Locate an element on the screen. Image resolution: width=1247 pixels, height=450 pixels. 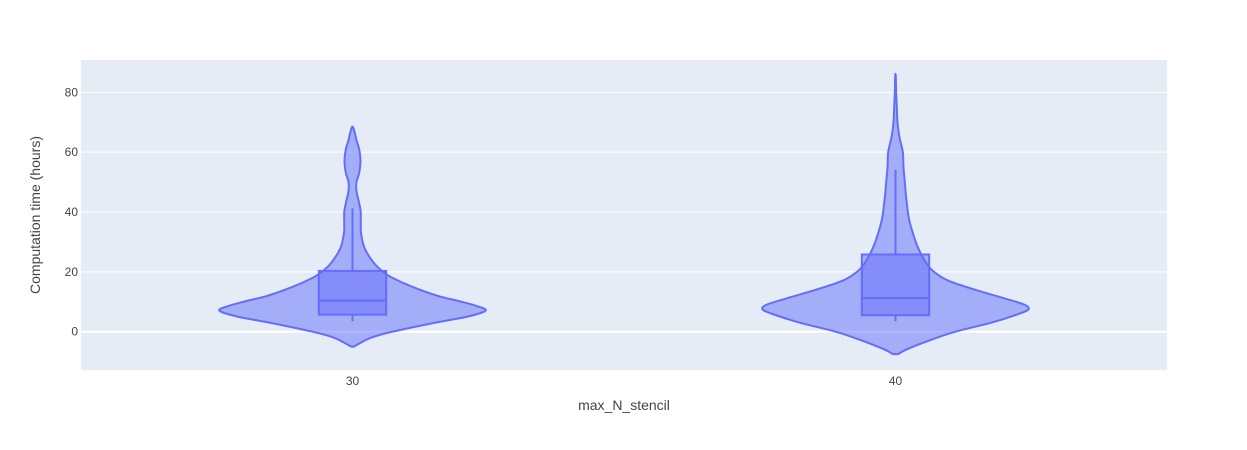
y-tick-labels: 0 20 40 60 80 is located at coordinates (72, 211).